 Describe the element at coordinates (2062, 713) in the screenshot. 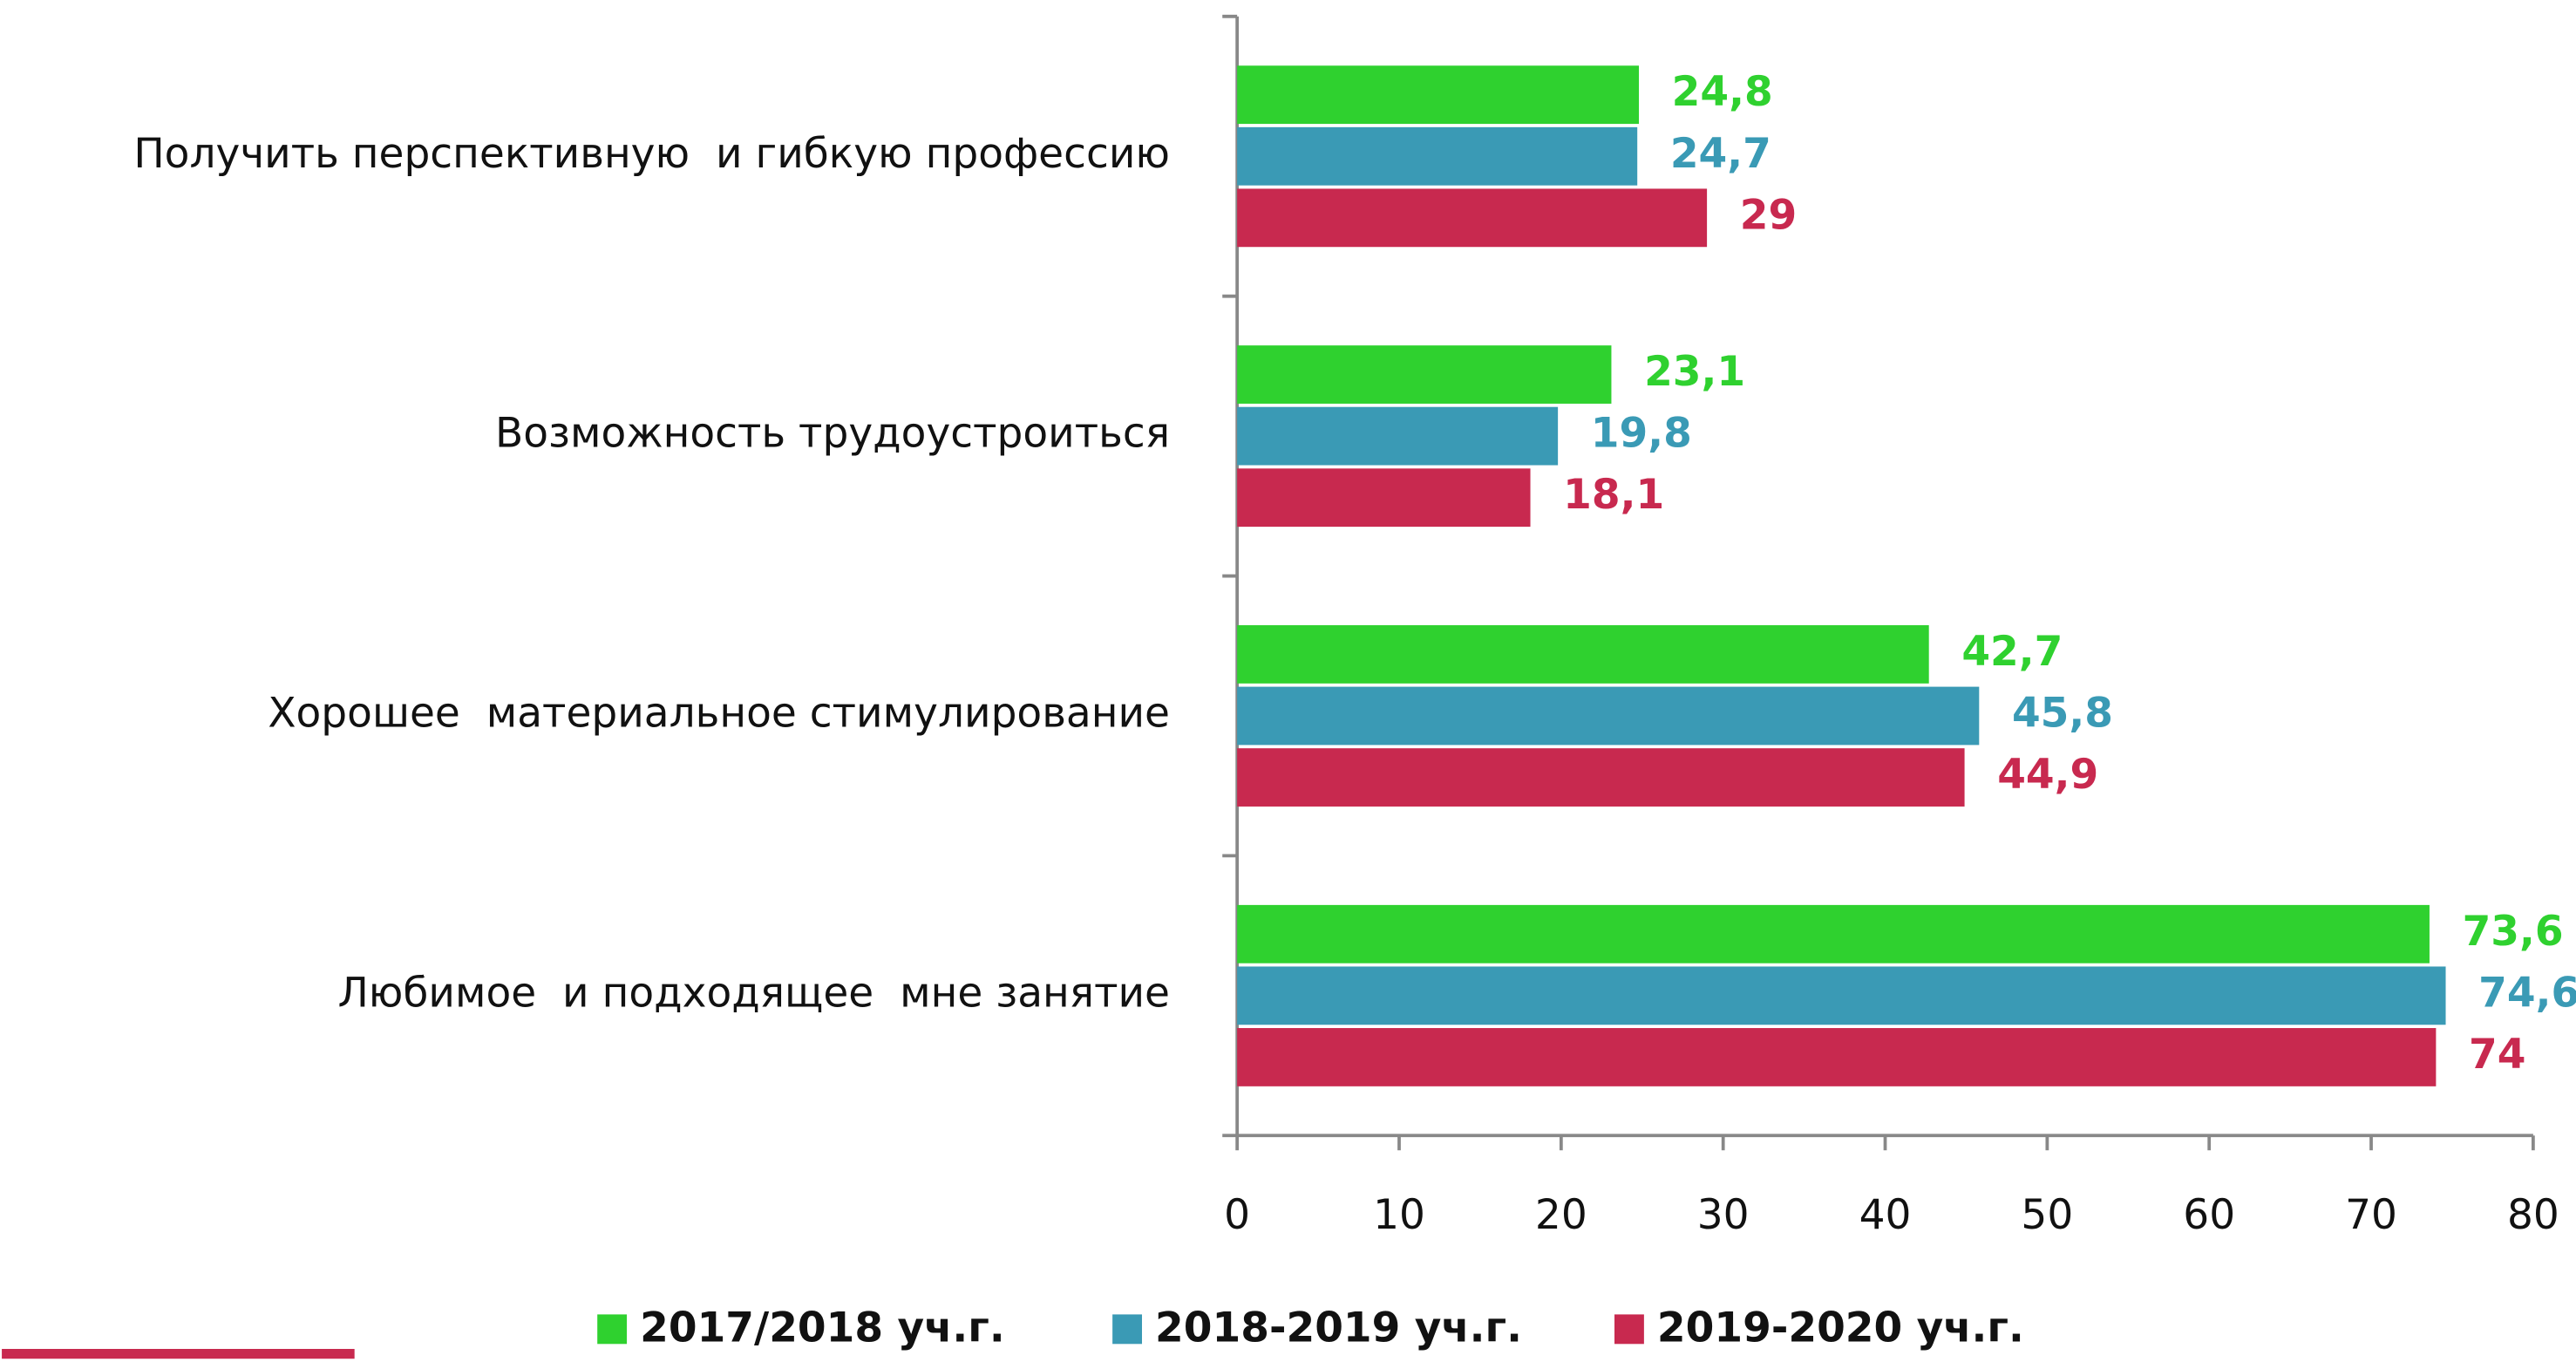

I see `value-label: 45,8` at that location.